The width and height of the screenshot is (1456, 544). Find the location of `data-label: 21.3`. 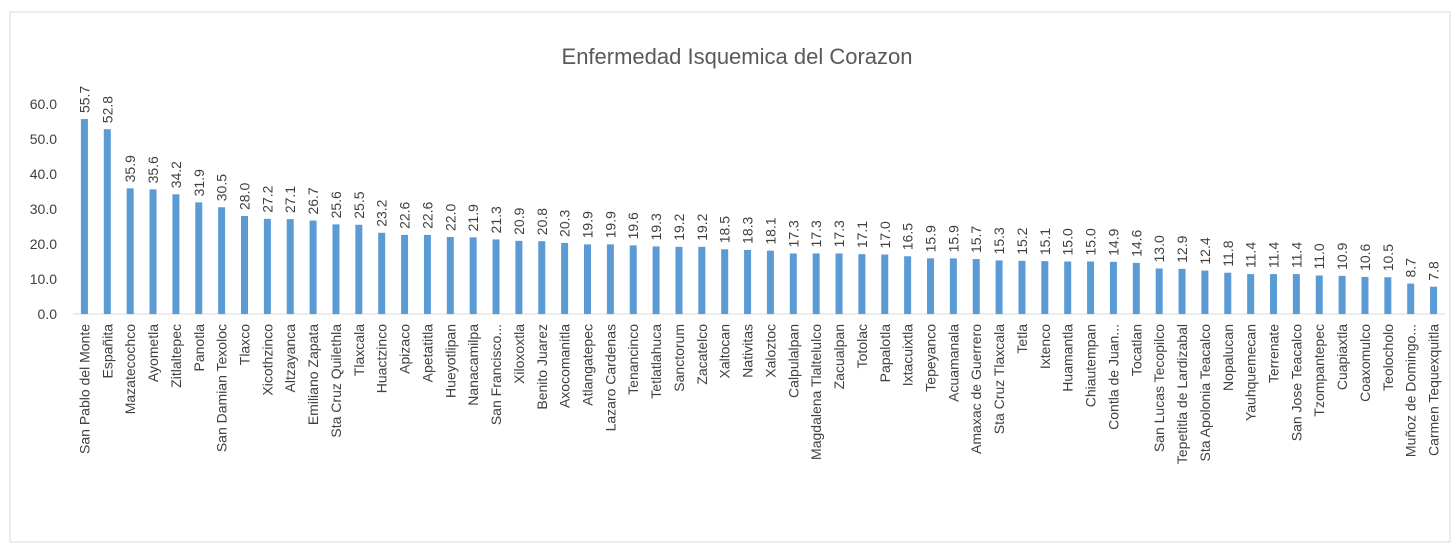

data-label: 21.3 is located at coordinates (496, 219).